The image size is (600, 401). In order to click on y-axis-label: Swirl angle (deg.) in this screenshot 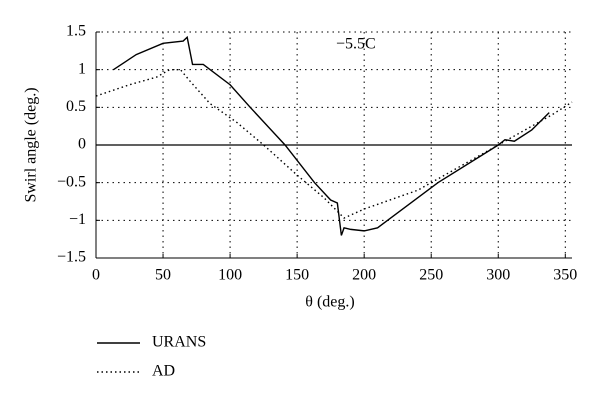, I will do `click(31, 144)`.